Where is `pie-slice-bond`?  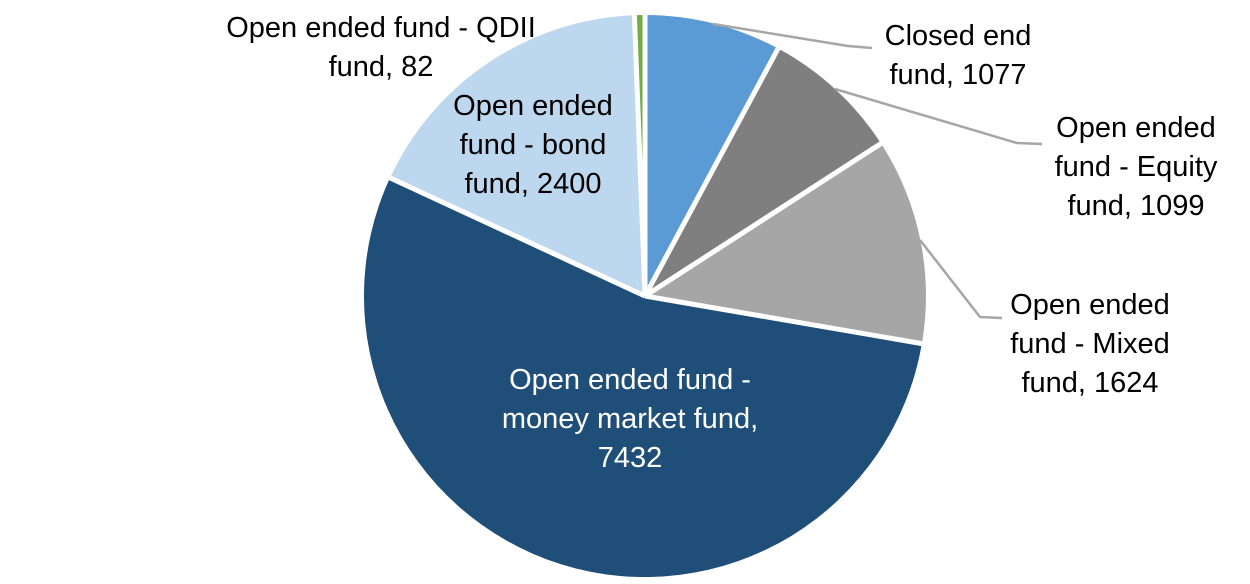 pie-slice-bond is located at coordinates (517, 155).